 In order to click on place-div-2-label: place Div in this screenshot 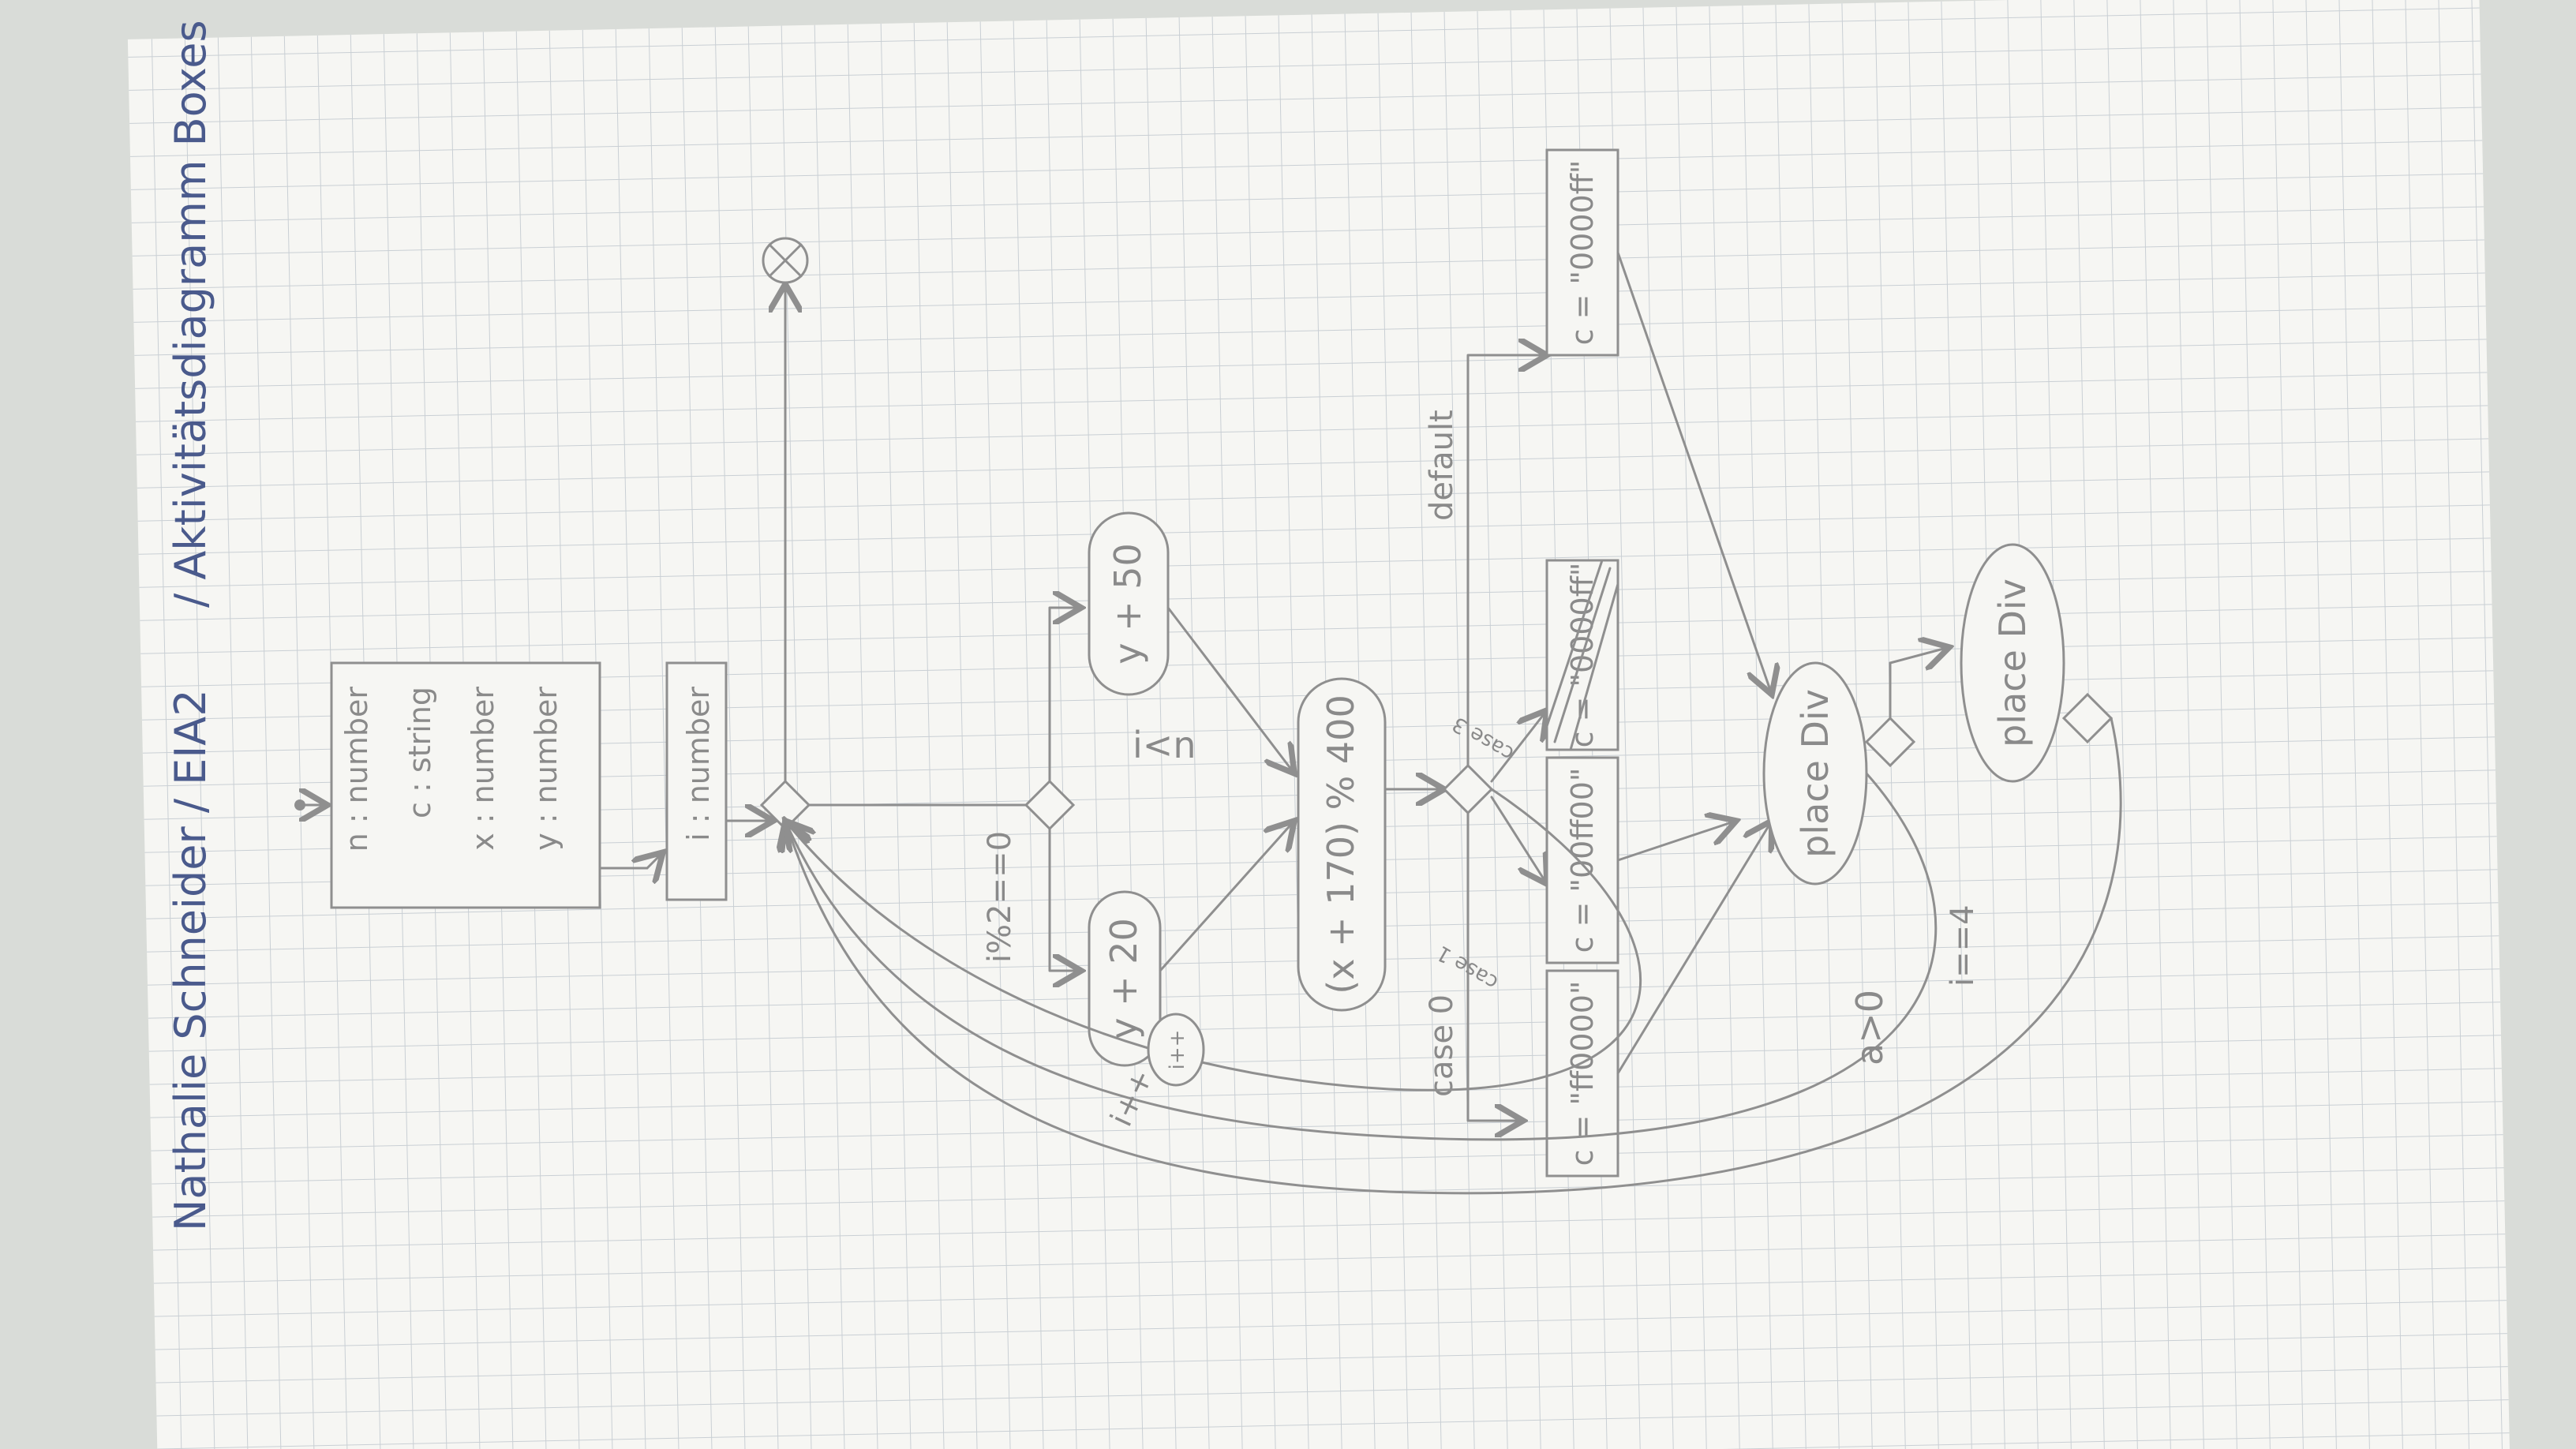, I will do `click(2012, 662)`.